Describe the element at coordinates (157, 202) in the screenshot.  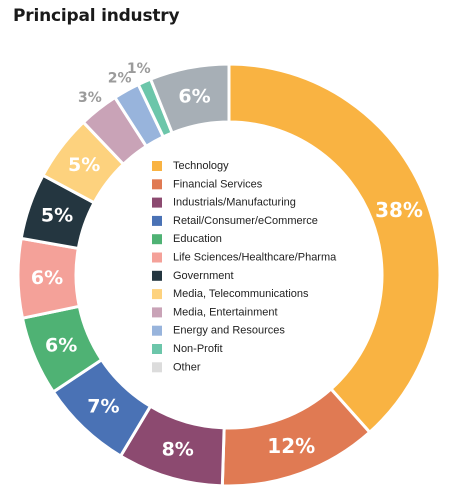
I see `legend-swatch-industrials-manufacturing` at that location.